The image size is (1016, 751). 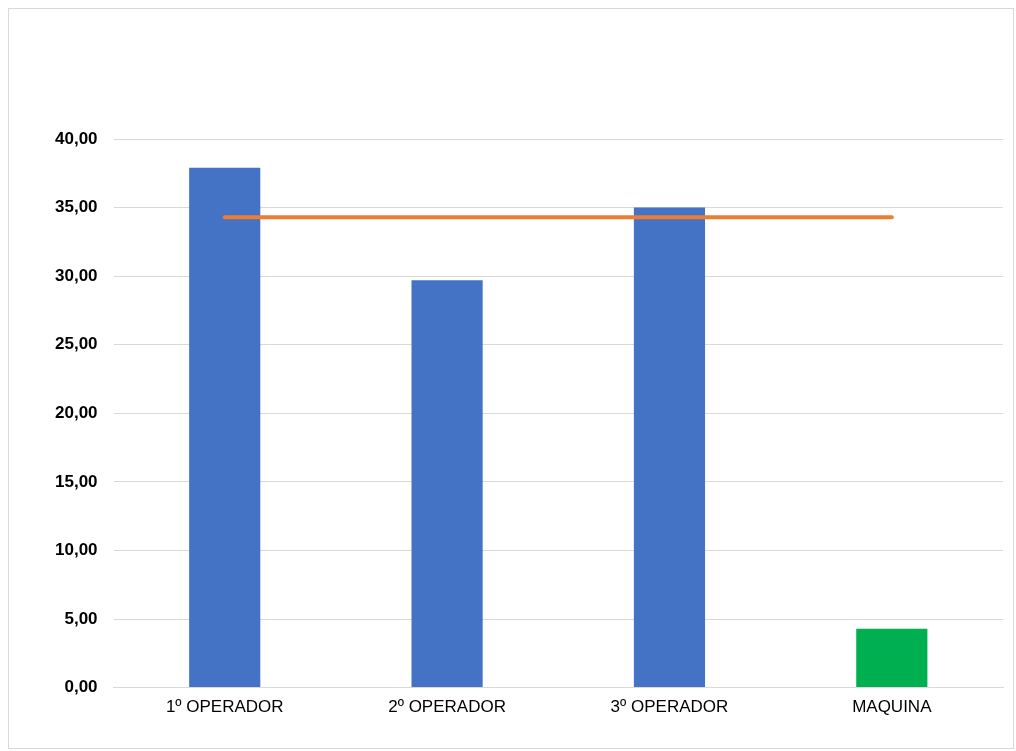 What do you see at coordinates (224, 707) in the screenshot?
I see `x-tick-label: 1º OPERADOR` at bounding box center [224, 707].